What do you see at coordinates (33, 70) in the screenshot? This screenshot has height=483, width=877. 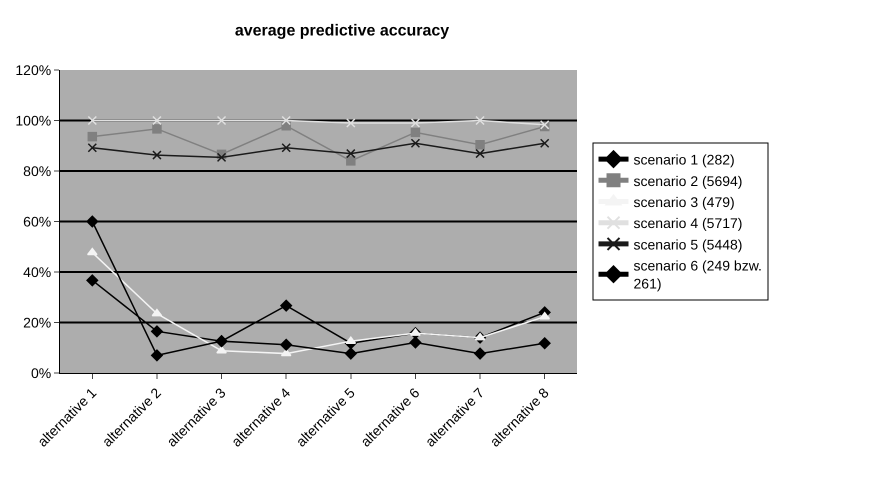 I see `y-tick-label: 120%` at bounding box center [33, 70].